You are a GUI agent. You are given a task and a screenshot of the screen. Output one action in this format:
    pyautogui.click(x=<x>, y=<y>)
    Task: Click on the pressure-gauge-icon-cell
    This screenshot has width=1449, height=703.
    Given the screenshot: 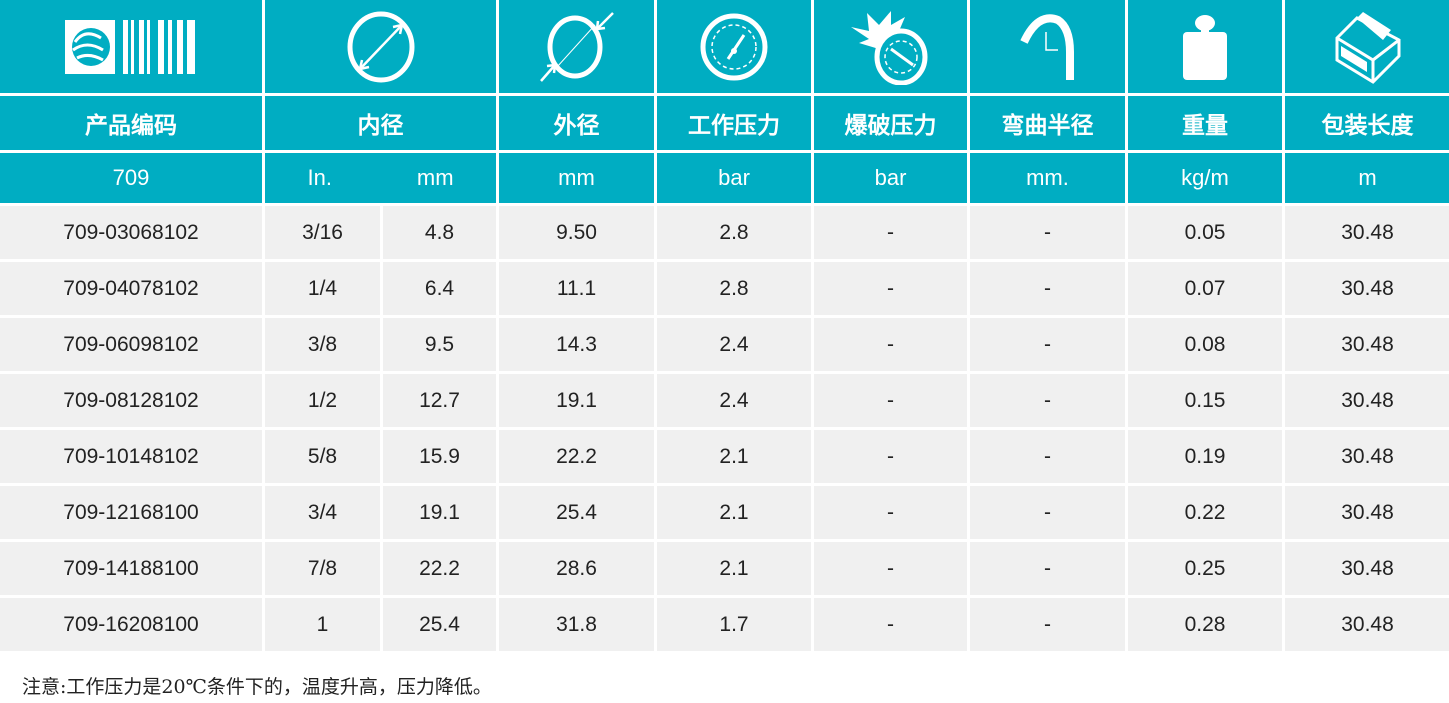 What is the action you would take?
    pyautogui.click(x=734, y=46)
    